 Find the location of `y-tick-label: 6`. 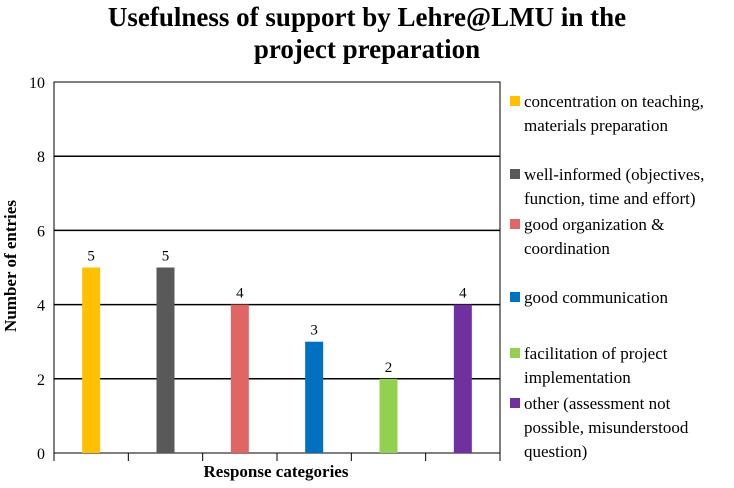

y-tick-label: 6 is located at coordinates (41, 231).